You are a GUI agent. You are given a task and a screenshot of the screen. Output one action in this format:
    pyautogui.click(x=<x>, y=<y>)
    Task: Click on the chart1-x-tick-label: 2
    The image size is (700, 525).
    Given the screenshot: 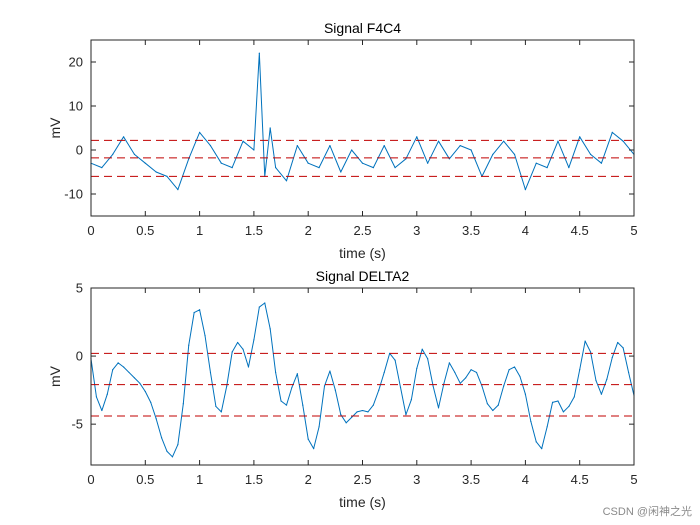 What is the action you would take?
    pyautogui.click(x=308, y=230)
    